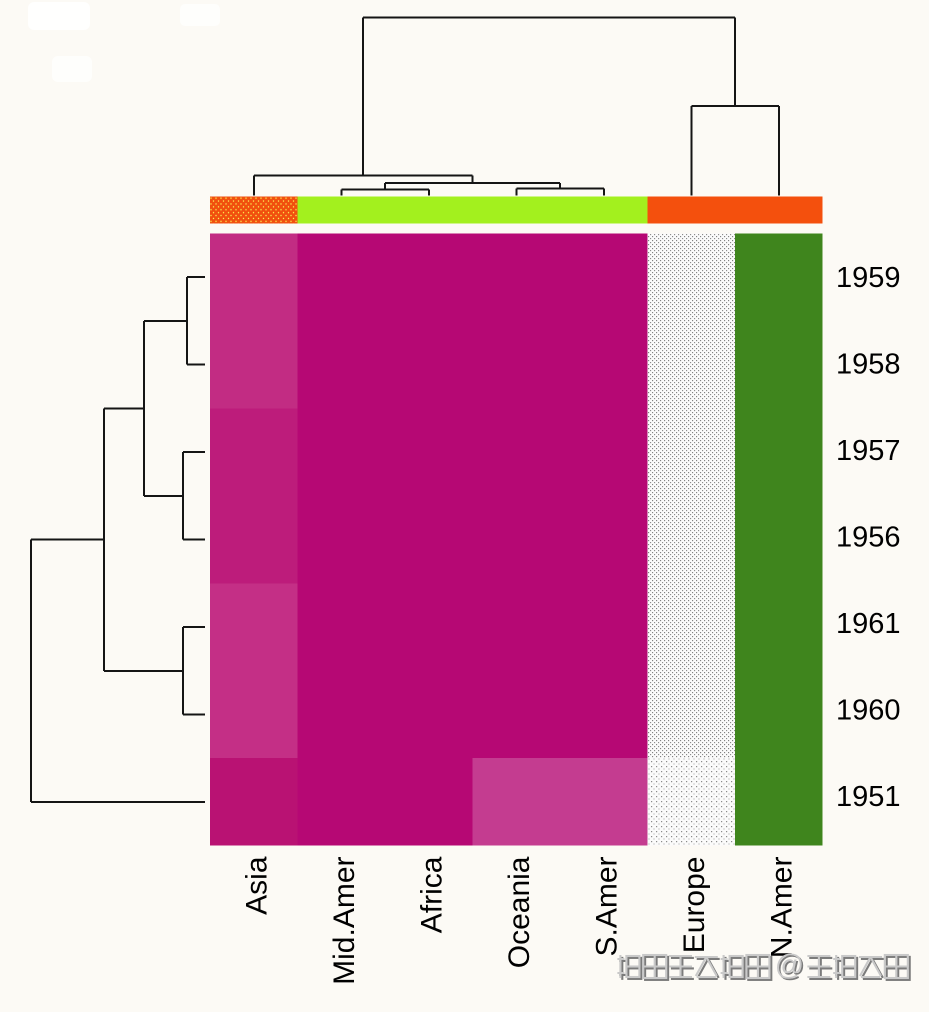  What do you see at coordinates (781, 908) in the screenshot?
I see `svg-text: N.Amer` at bounding box center [781, 908].